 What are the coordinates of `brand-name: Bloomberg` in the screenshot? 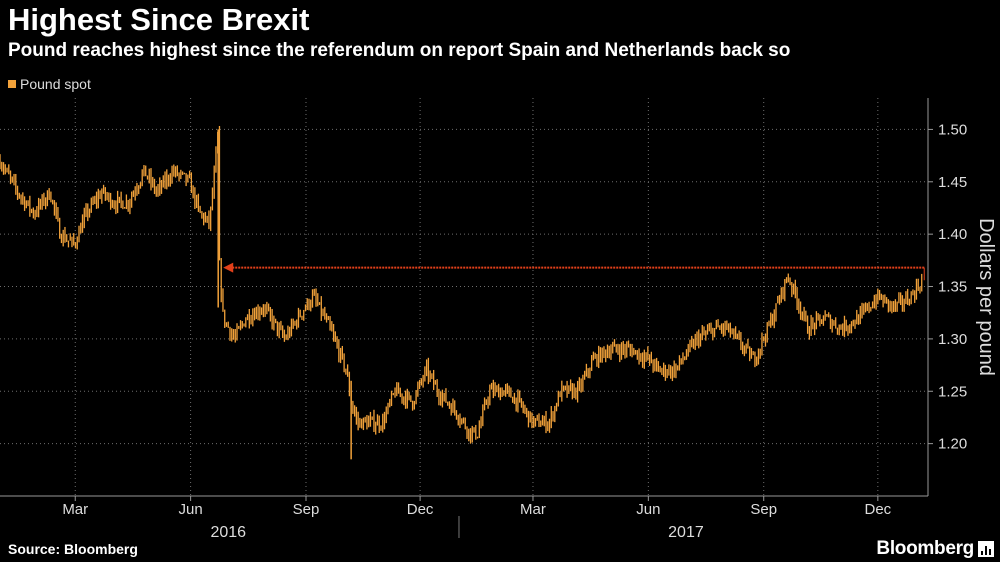 It's located at (925, 548).